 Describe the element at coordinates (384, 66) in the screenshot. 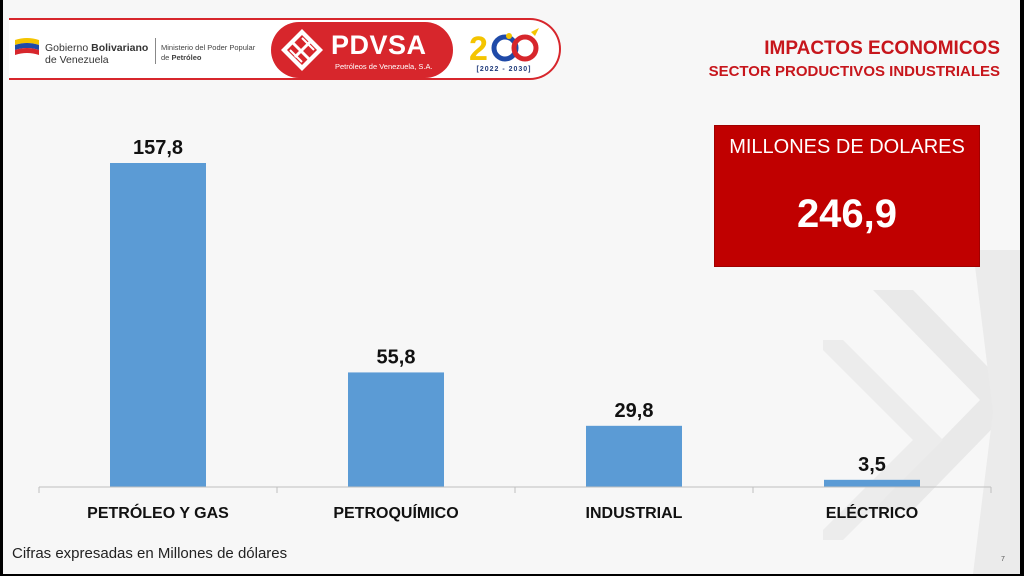

I see `pdvsa-subtitle: Petróleos de Venezuela, S.A.` at that location.